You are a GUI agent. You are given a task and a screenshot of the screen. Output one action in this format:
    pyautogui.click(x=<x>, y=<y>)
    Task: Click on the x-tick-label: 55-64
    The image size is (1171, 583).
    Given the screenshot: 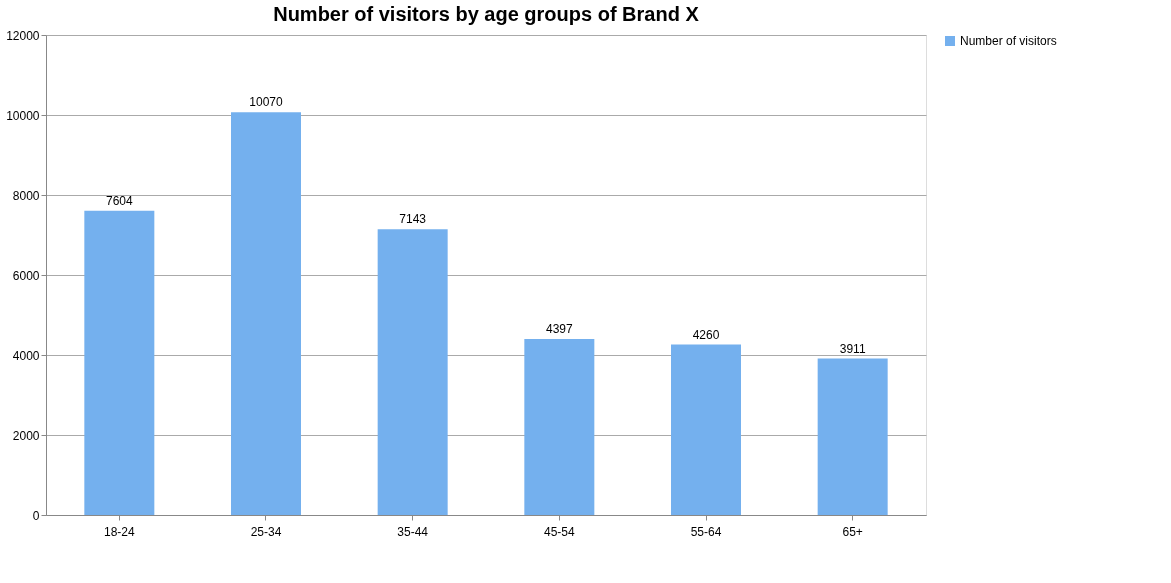 What is the action you would take?
    pyautogui.click(x=706, y=531)
    